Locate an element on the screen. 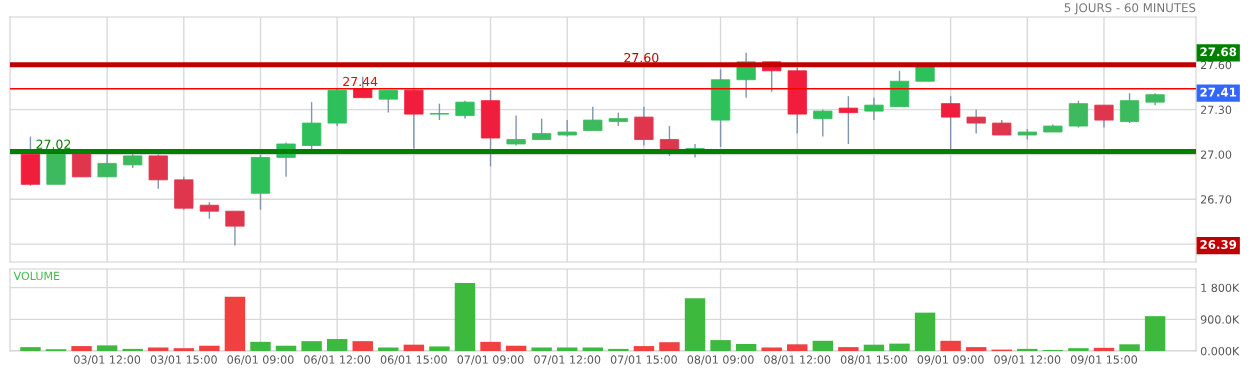 The width and height of the screenshot is (1252, 372). annotation: 26.39 is located at coordinates (1218, 244).